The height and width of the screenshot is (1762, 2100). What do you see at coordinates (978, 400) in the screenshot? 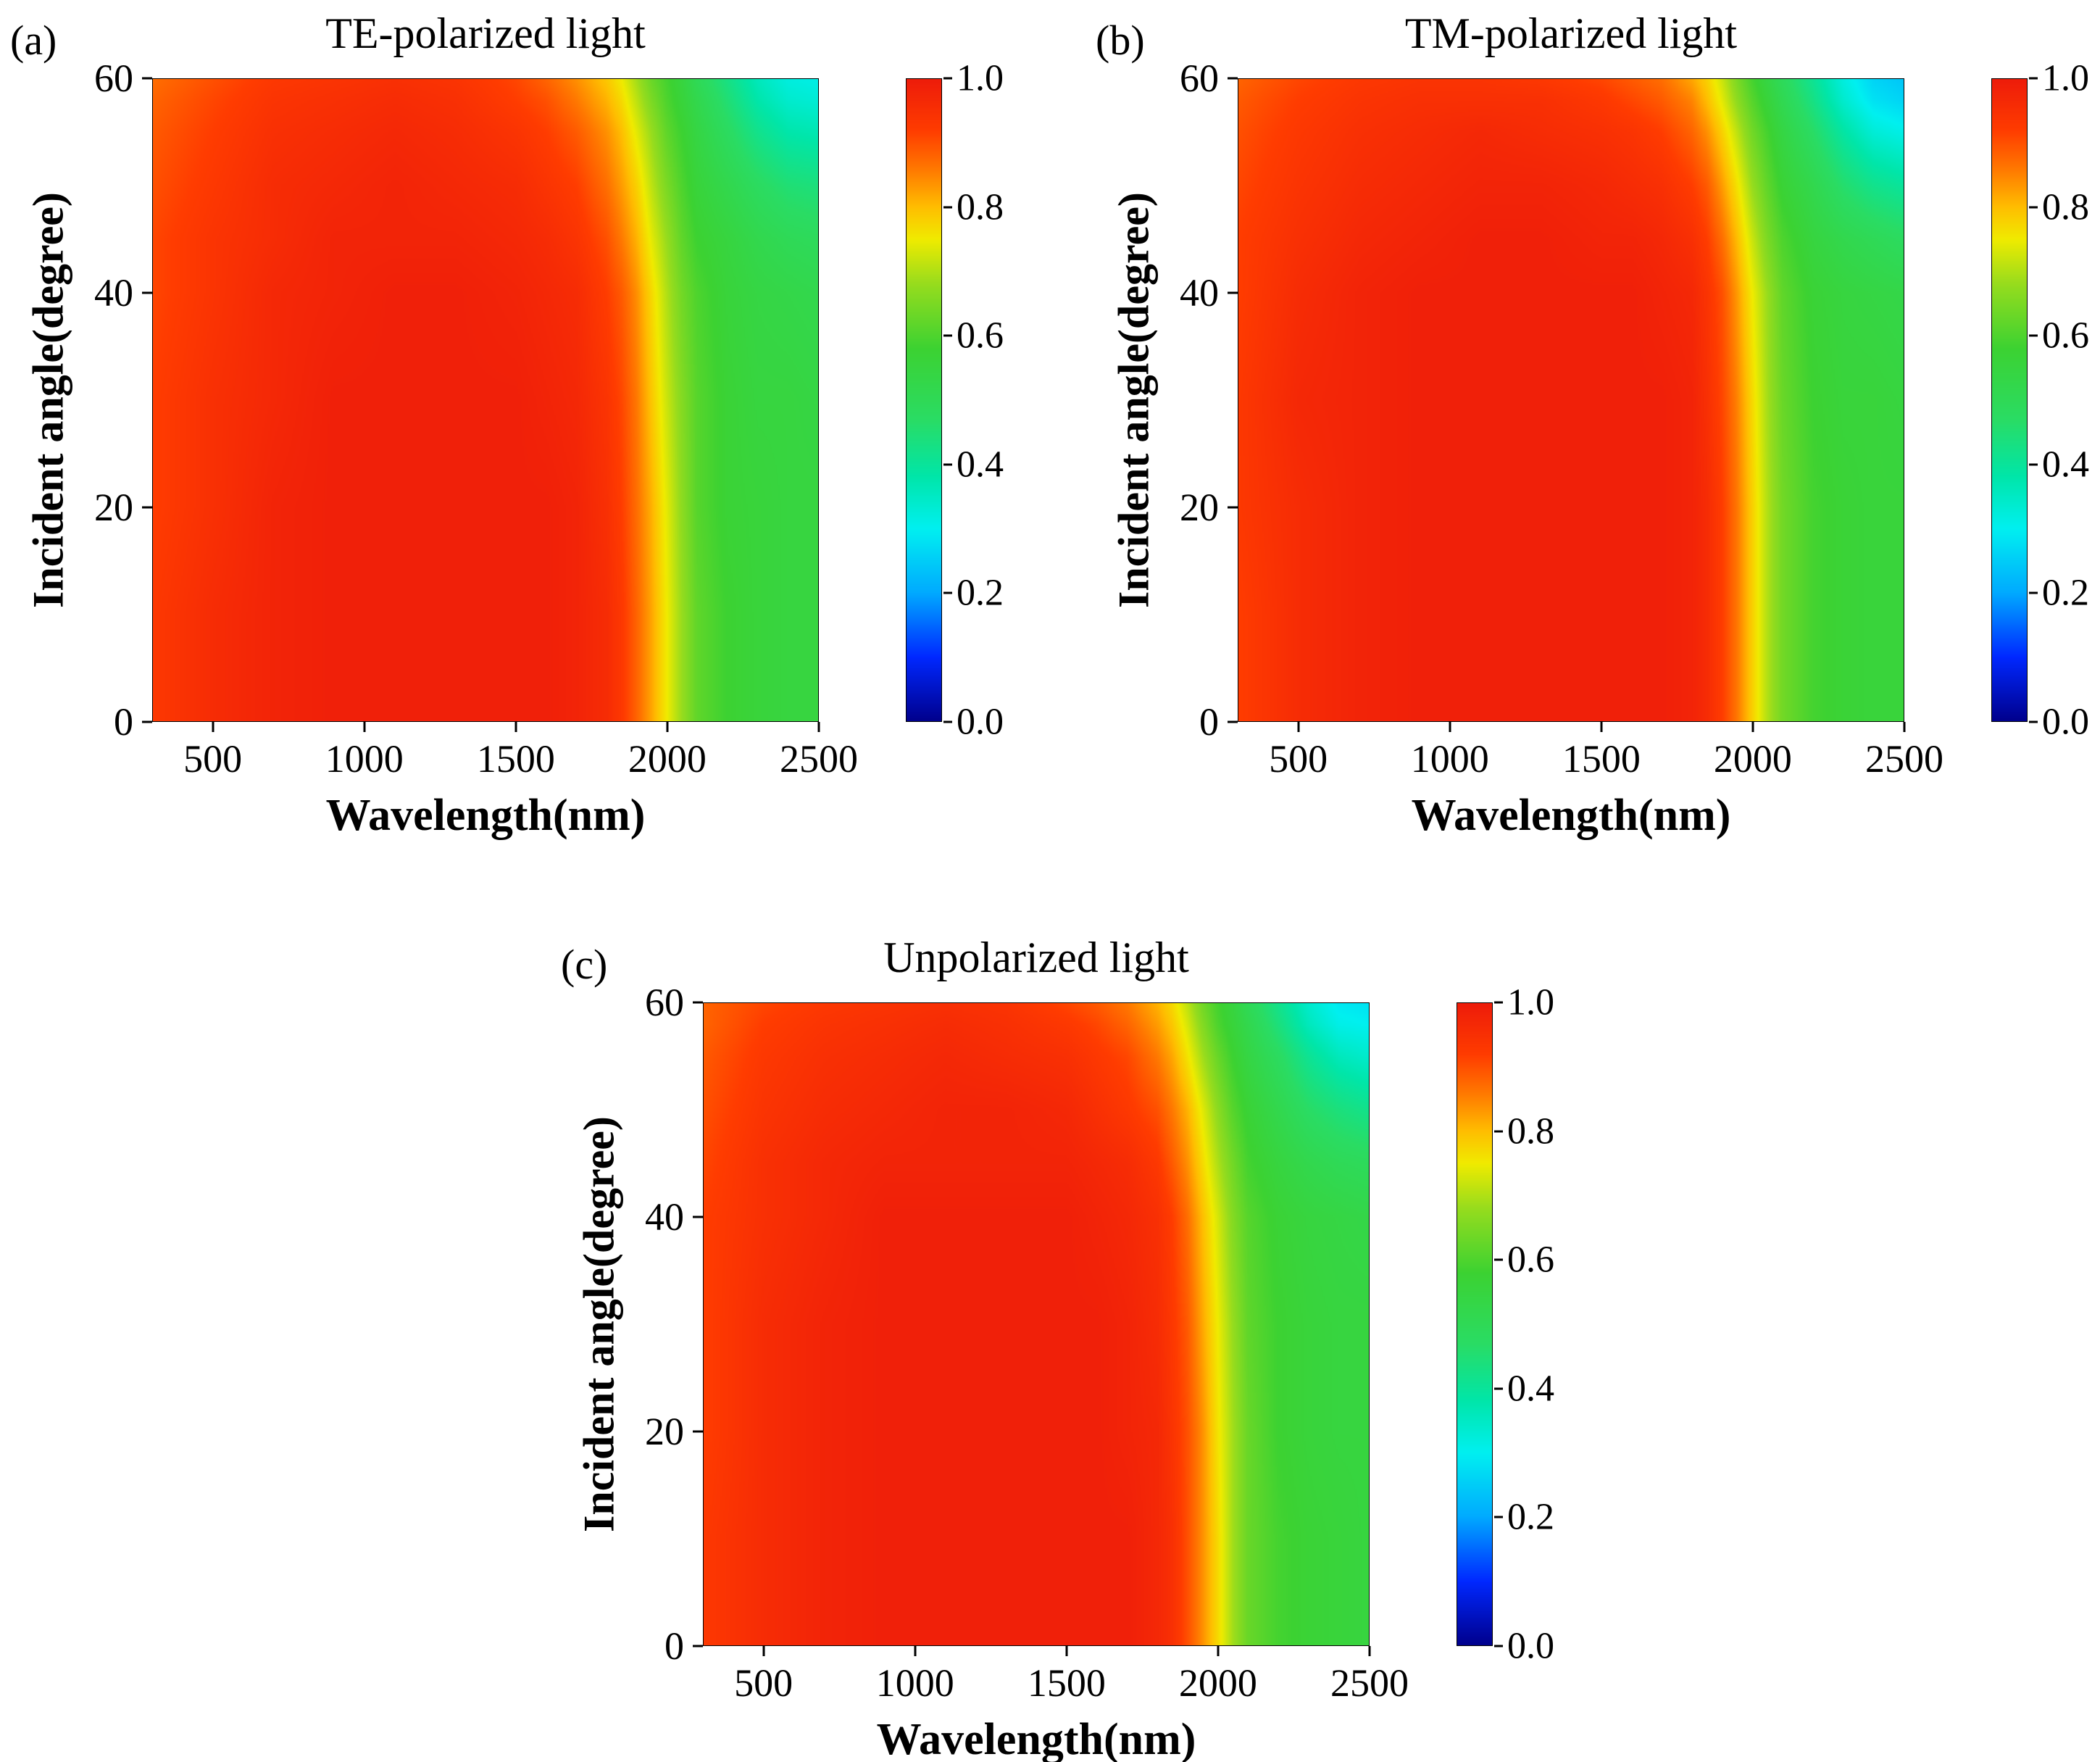
I see `colorbar-ticks-te: 0.0 0.2 0.4 0.6 0.8 1.0` at bounding box center [978, 400].